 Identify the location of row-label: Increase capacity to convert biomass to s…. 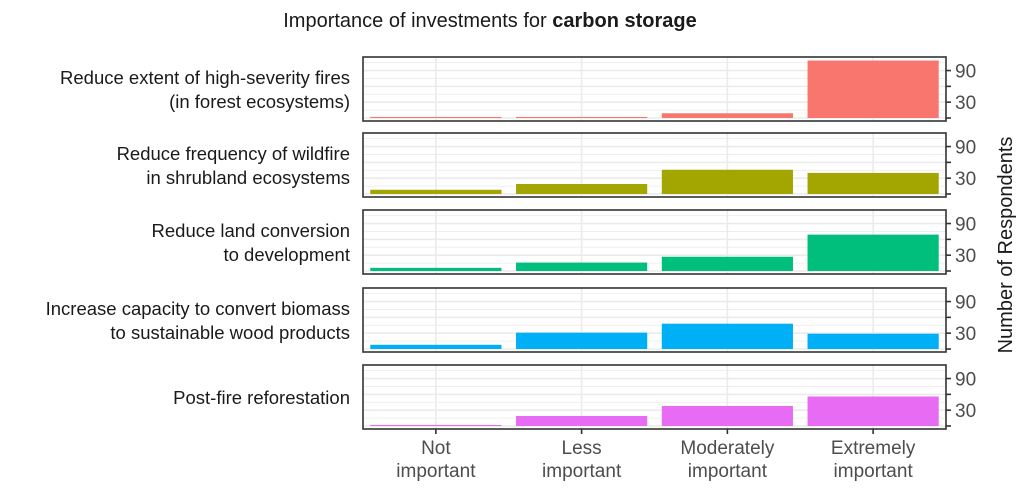
(198, 320).